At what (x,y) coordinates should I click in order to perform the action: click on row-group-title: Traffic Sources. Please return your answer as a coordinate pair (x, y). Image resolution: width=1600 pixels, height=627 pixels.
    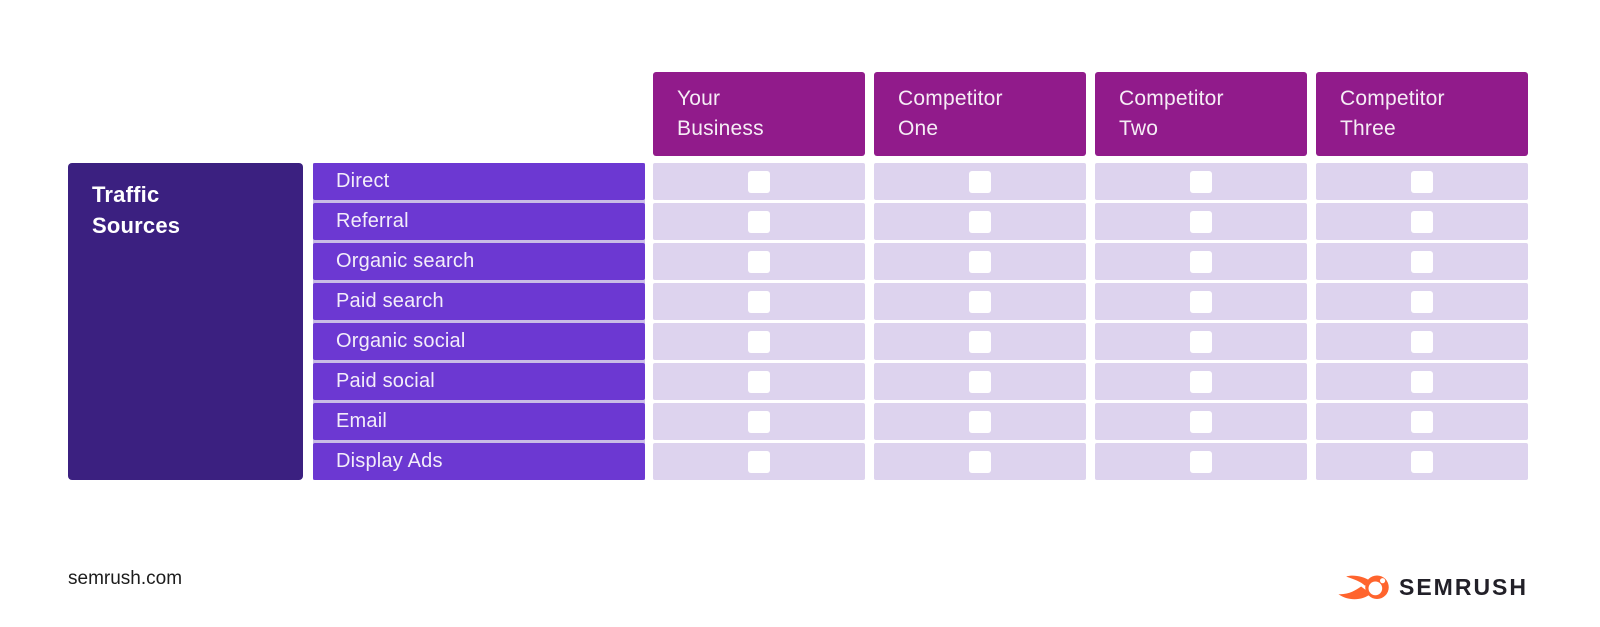
    Looking at the image, I should click on (185, 321).